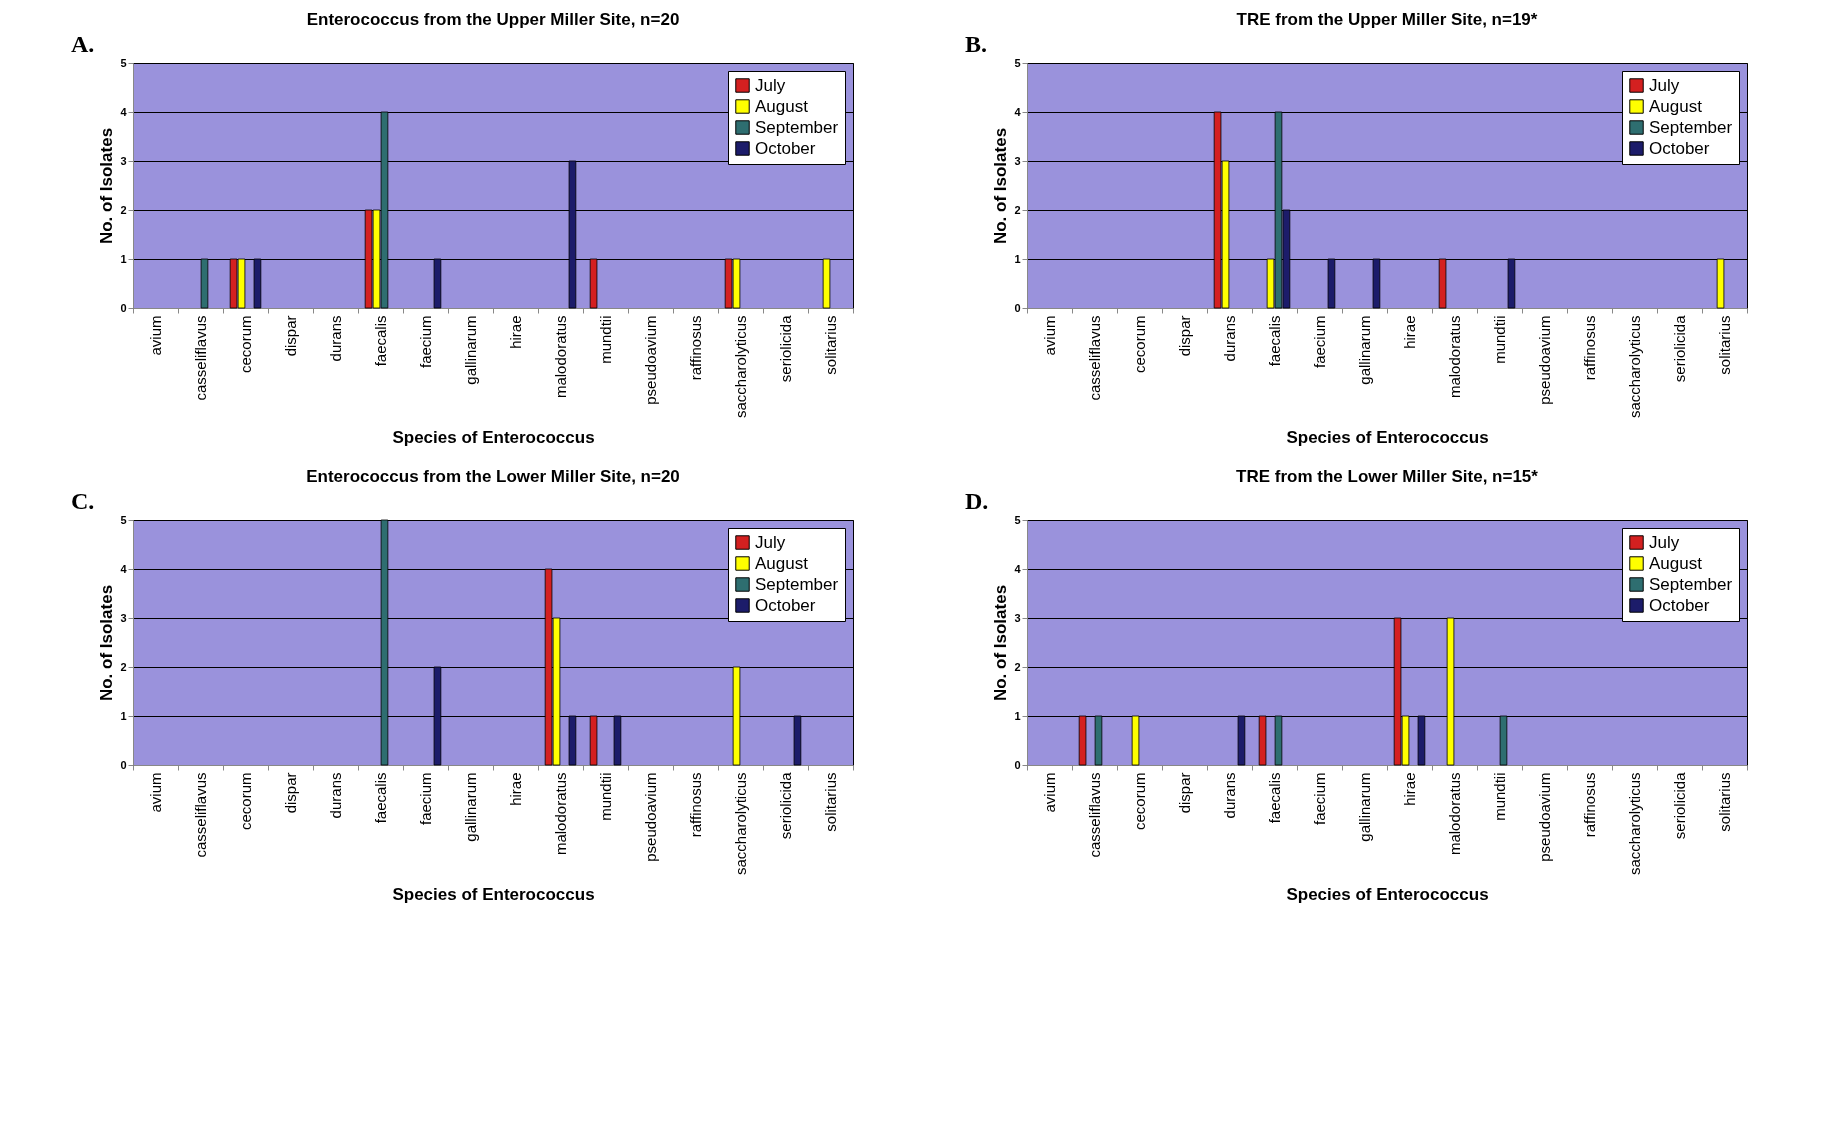 The width and height of the screenshot is (1823, 1137). Describe the element at coordinates (1387, 476) in the screenshot. I see `chart-title: TRE from the Lower Miller Site, n=15*` at that location.